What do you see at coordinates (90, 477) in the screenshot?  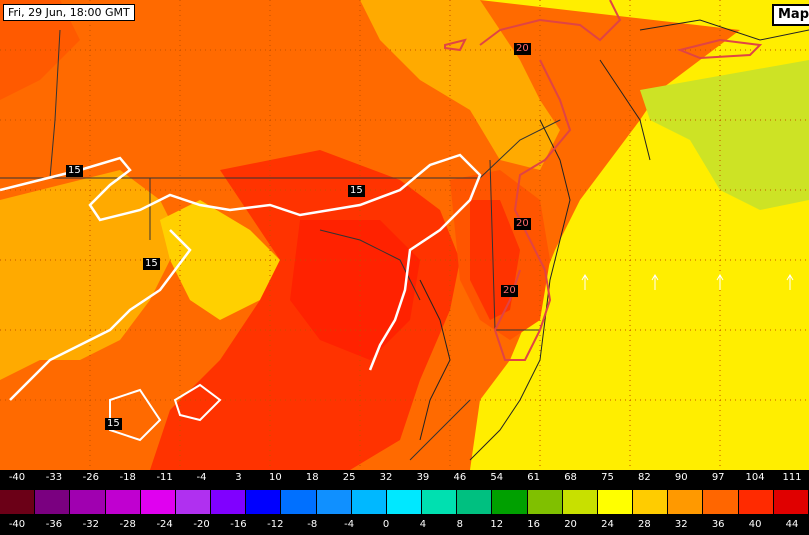 I see `fahrenheit-tick-label: -26` at bounding box center [90, 477].